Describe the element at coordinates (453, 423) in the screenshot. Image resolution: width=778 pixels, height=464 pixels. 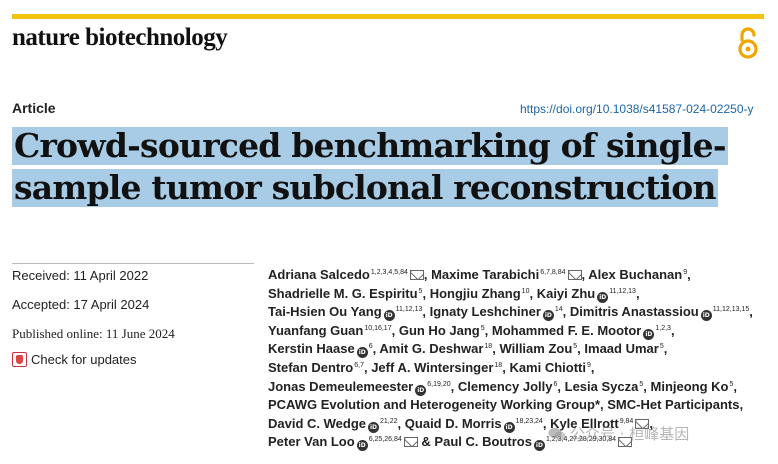
I see `author-name: Quaid D. Morris` at that location.